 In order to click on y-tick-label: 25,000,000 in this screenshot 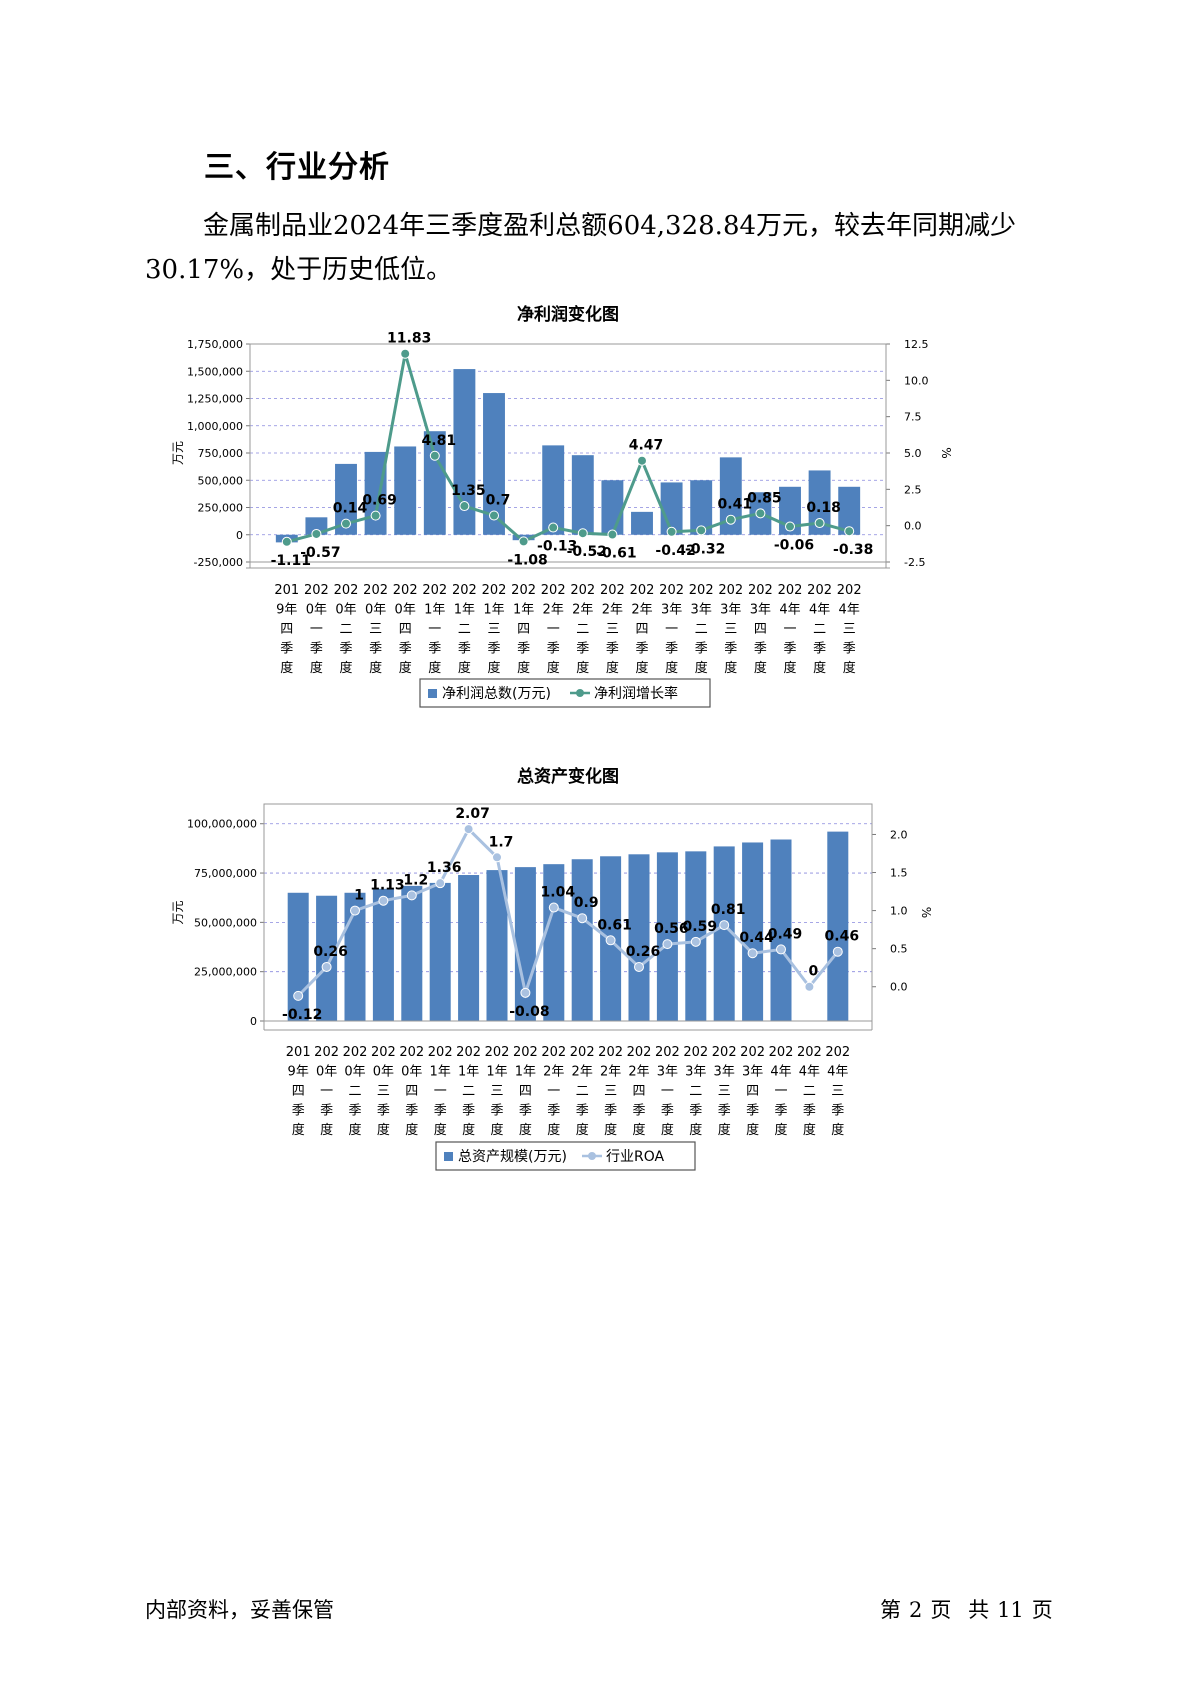, I will do `click(225, 972)`.